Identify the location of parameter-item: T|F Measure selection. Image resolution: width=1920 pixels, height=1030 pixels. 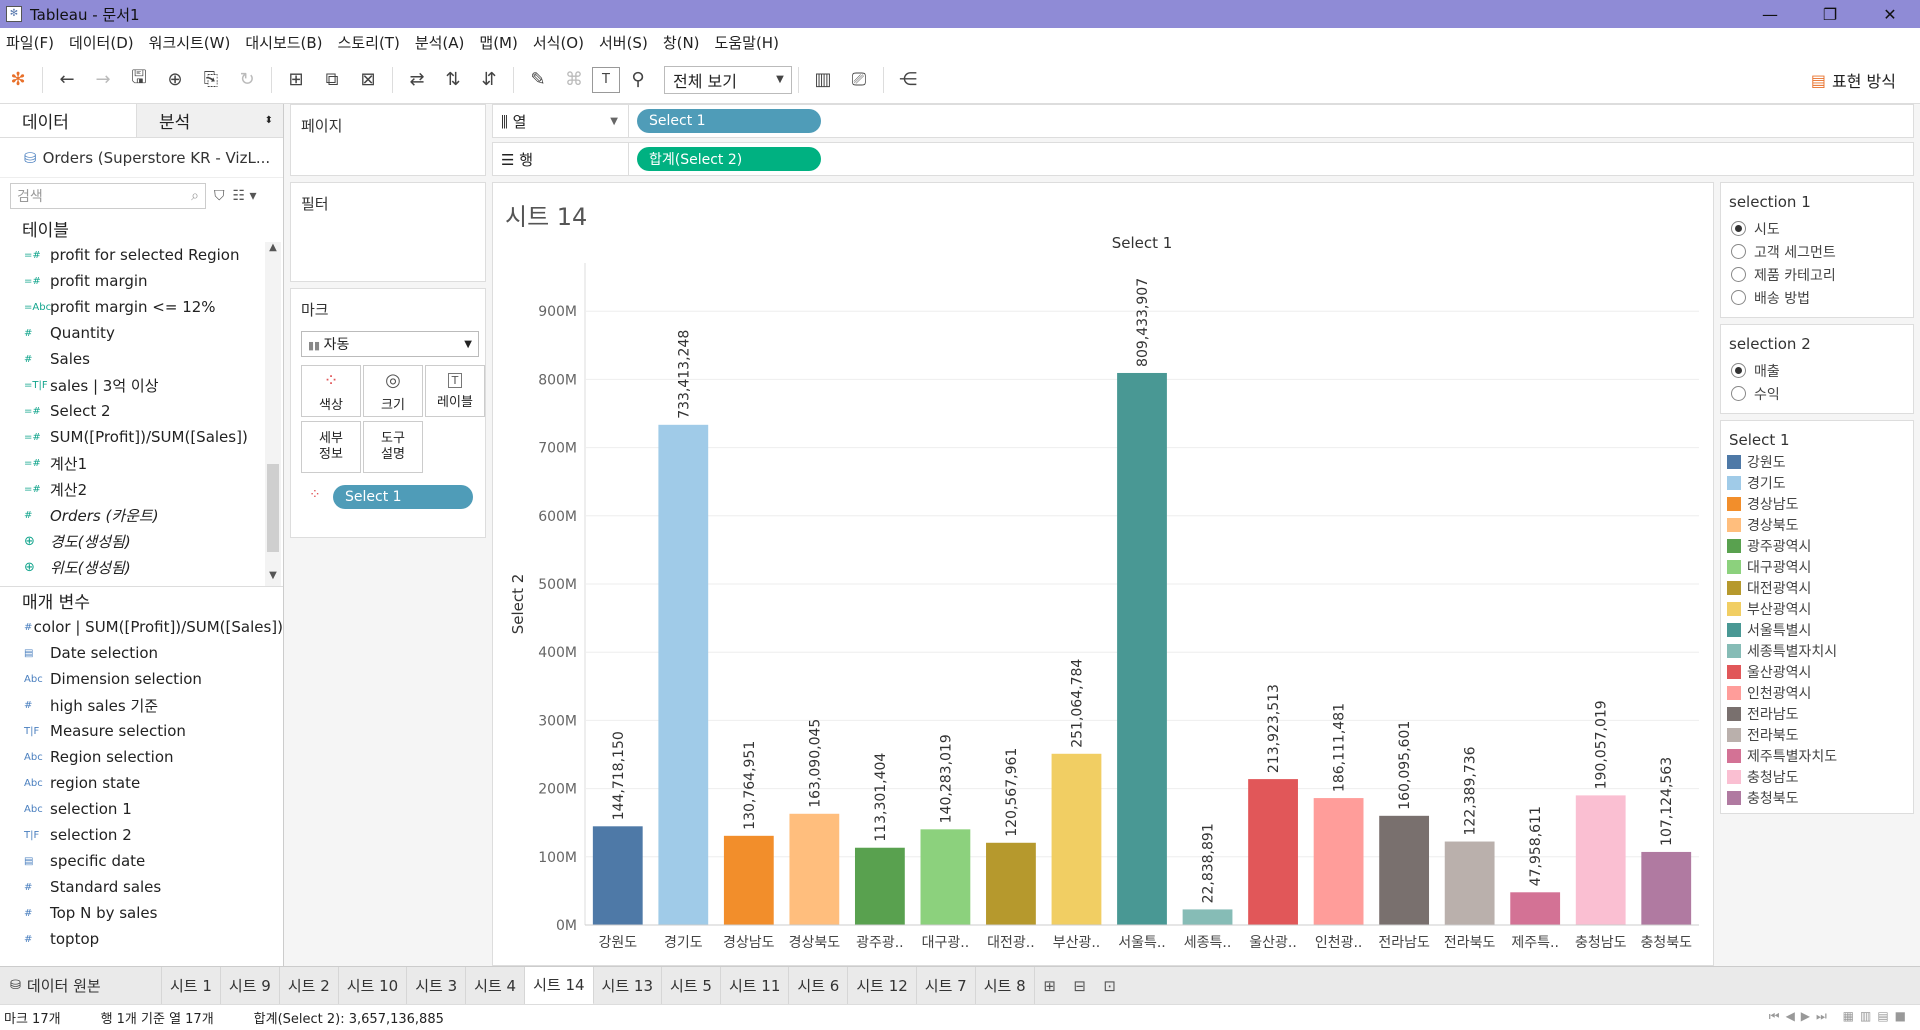
(141, 731).